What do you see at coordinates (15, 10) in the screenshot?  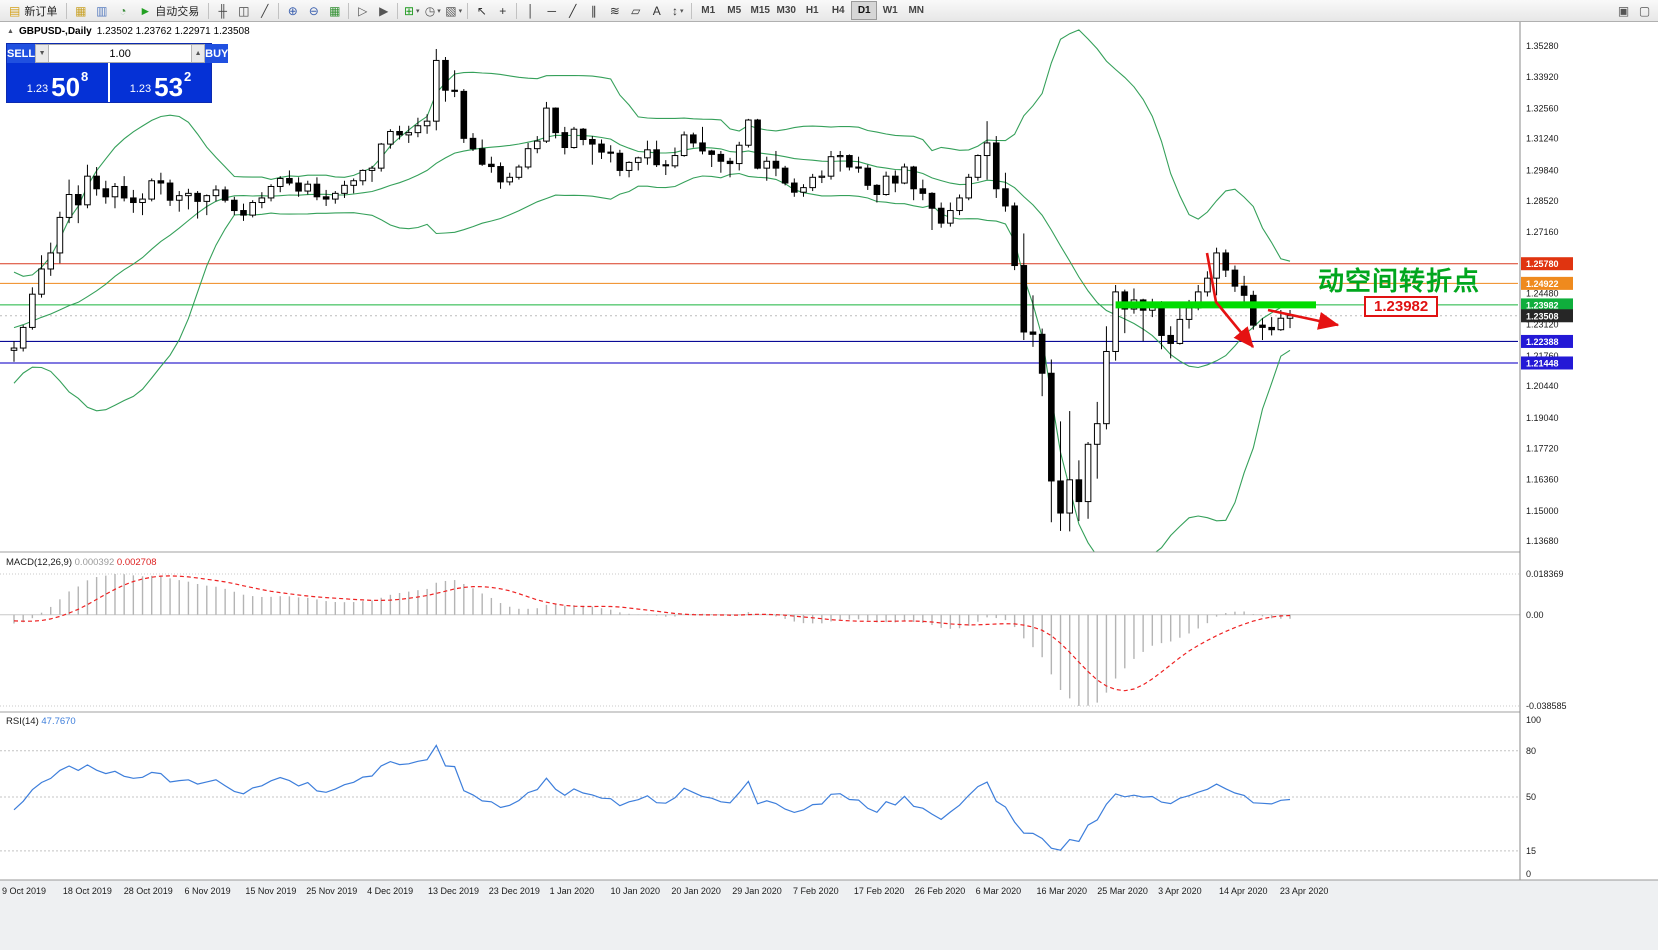 I see `new-order-icon: ▤` at bounding box center [15, 10].